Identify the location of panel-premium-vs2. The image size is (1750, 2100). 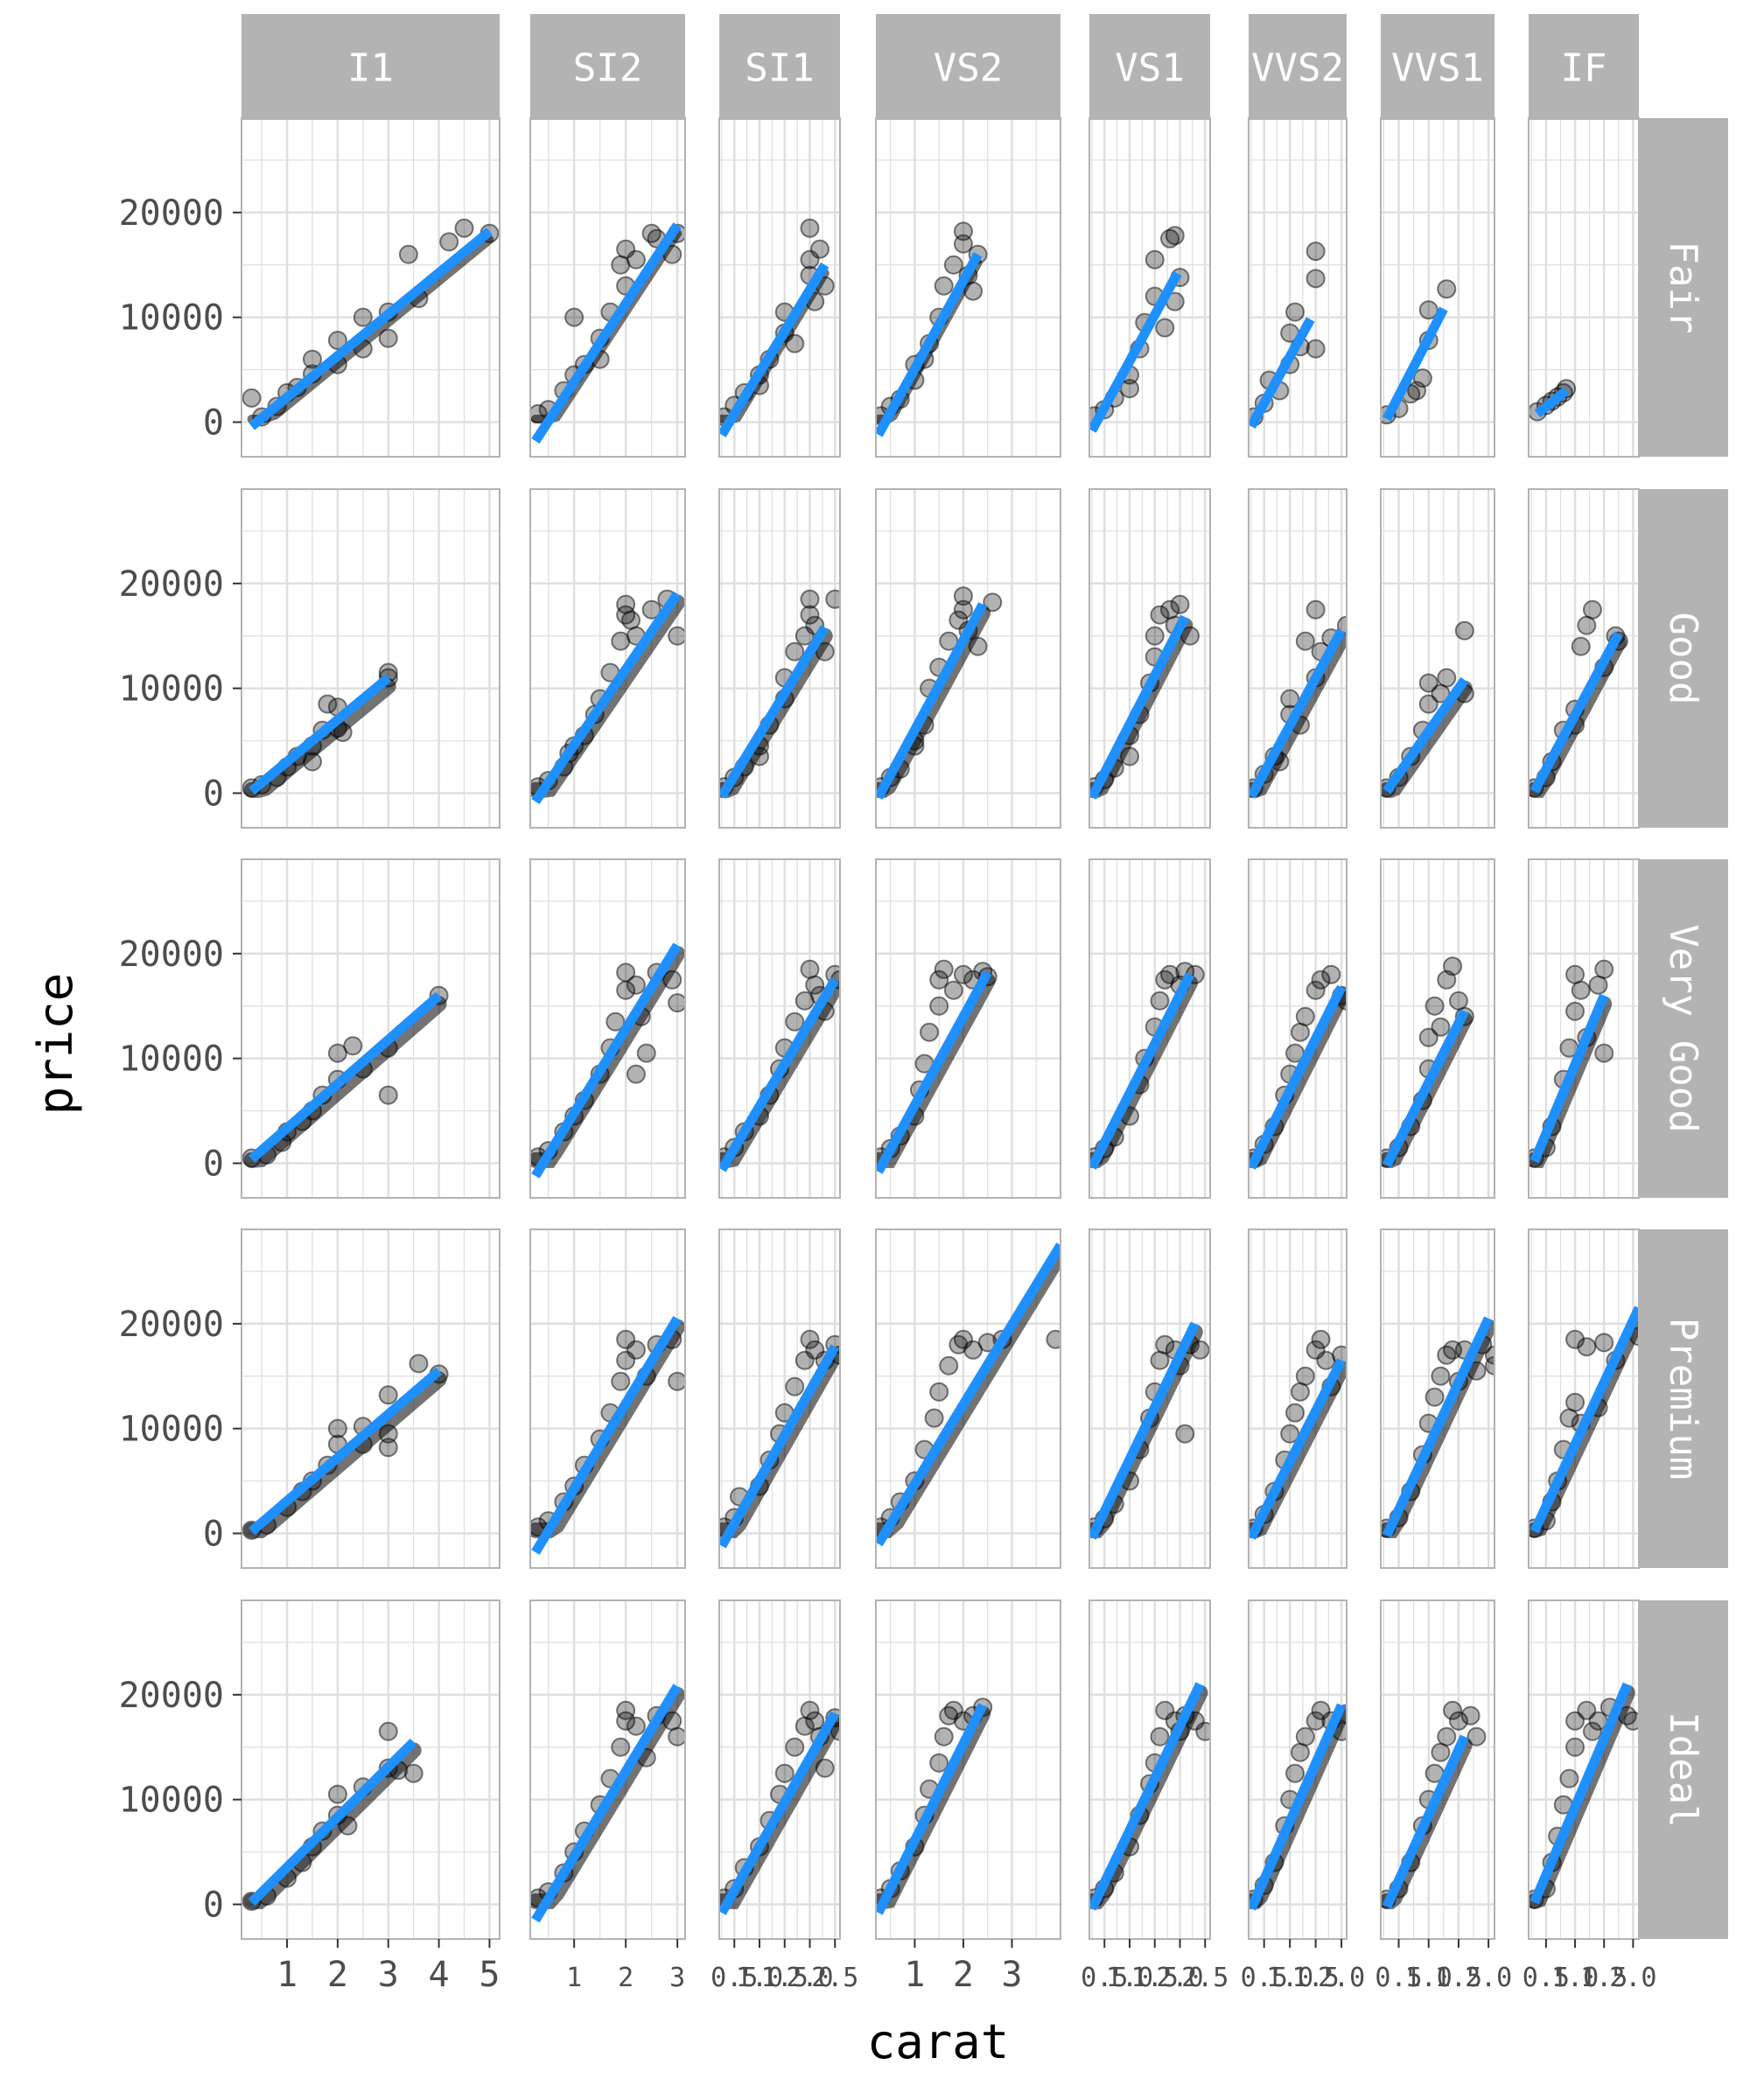
(968, 1398).